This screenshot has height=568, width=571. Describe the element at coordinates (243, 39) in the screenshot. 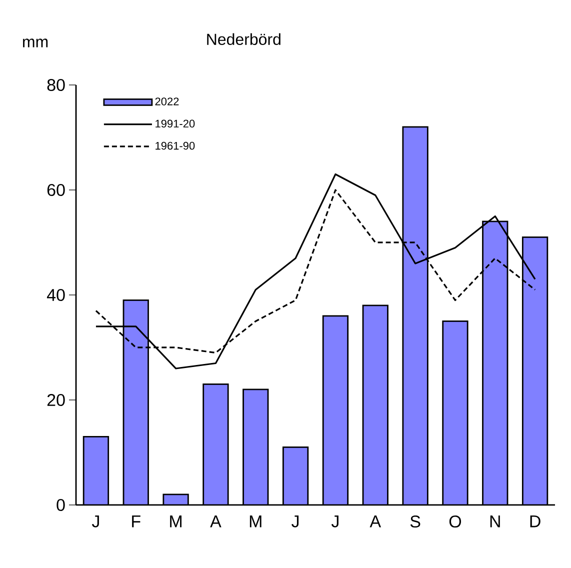

I see `chart-title: Nederbörd` at that location.